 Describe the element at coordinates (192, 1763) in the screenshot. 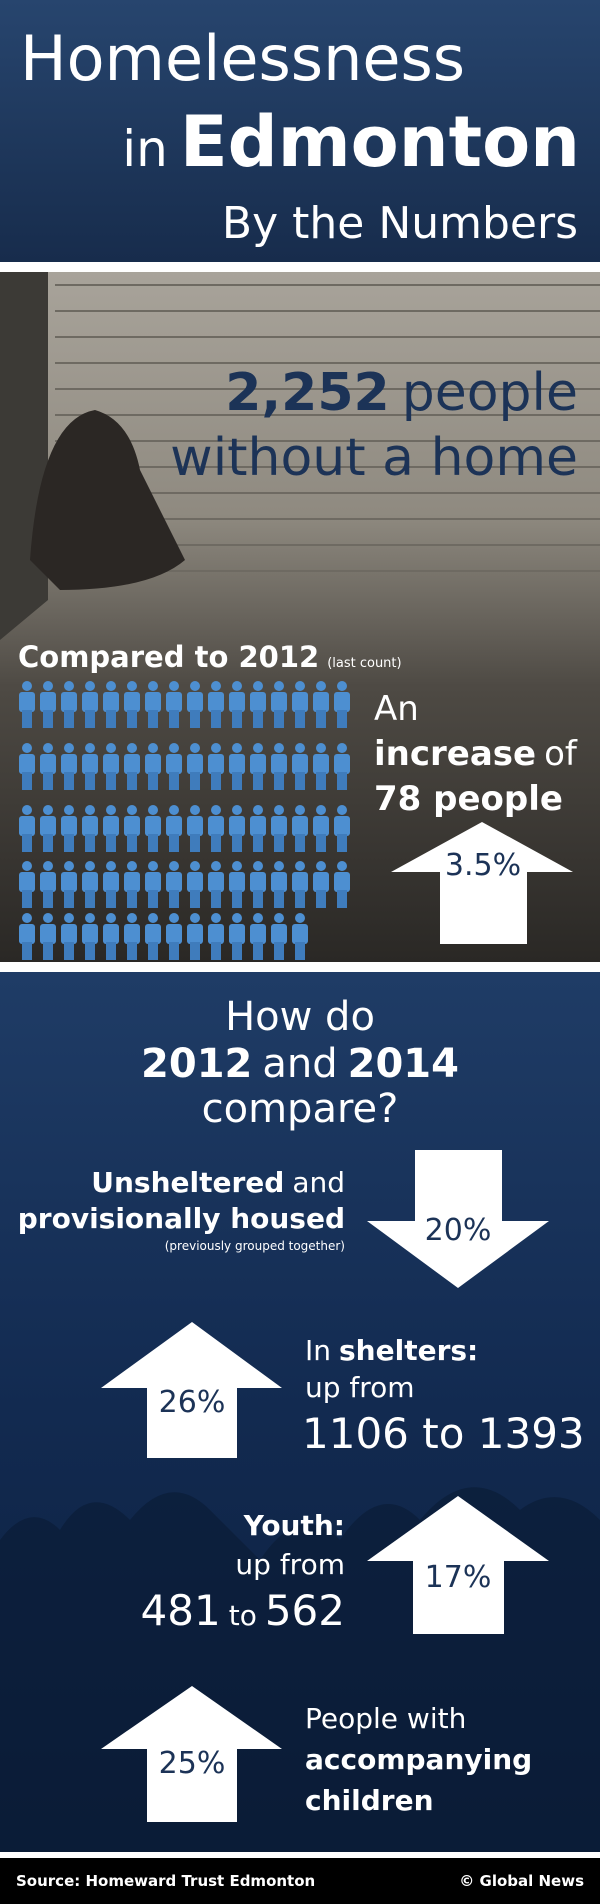

I see `arrow-label: 25%` at that location.